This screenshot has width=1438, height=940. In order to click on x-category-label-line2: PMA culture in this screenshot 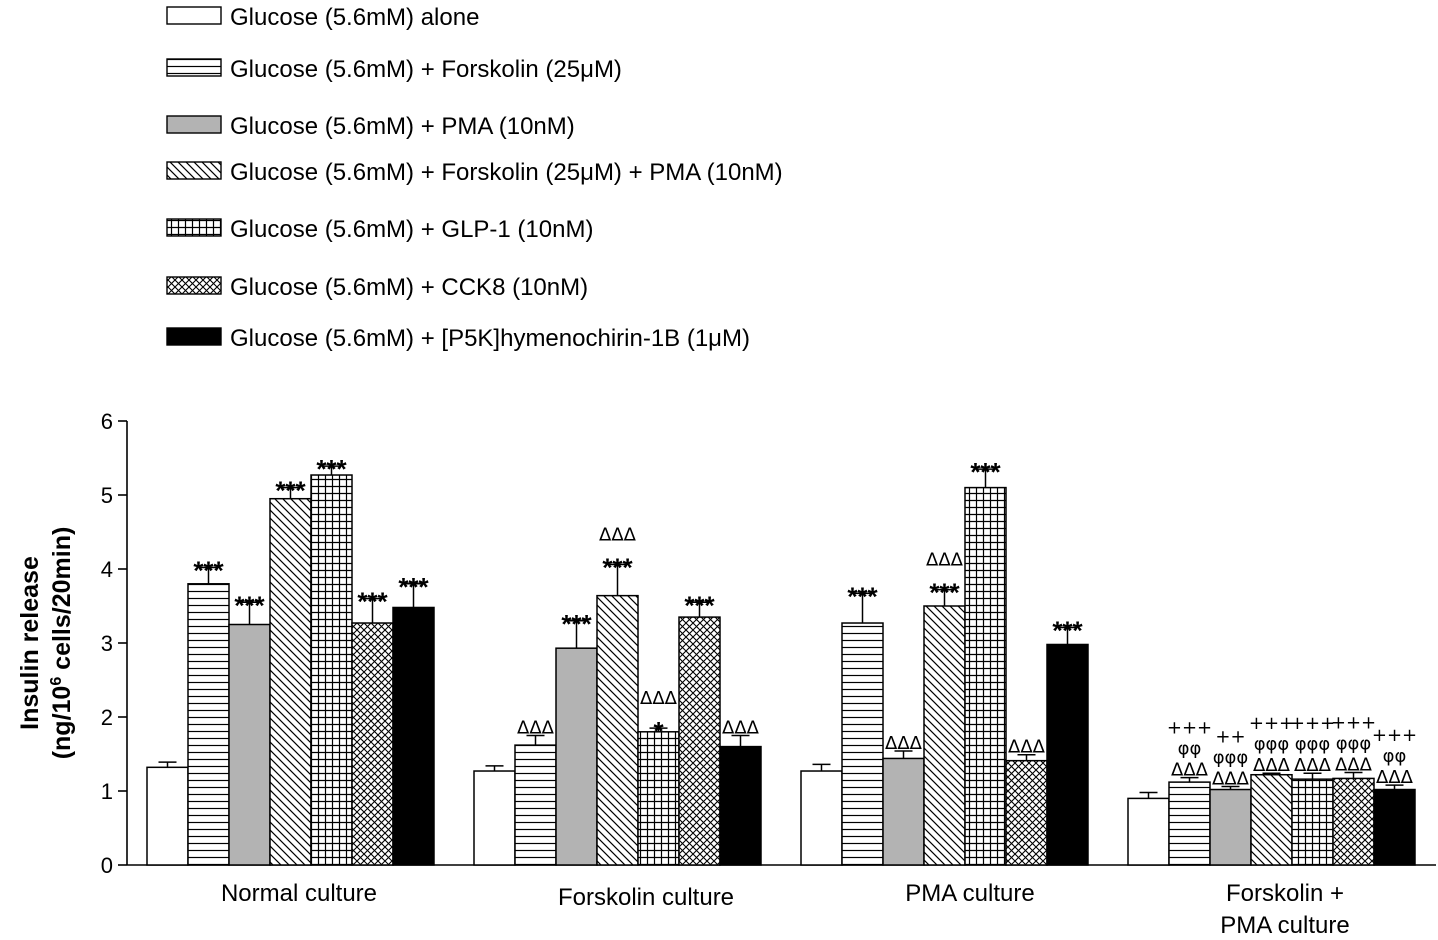, I will do `click(1284, 925)`.